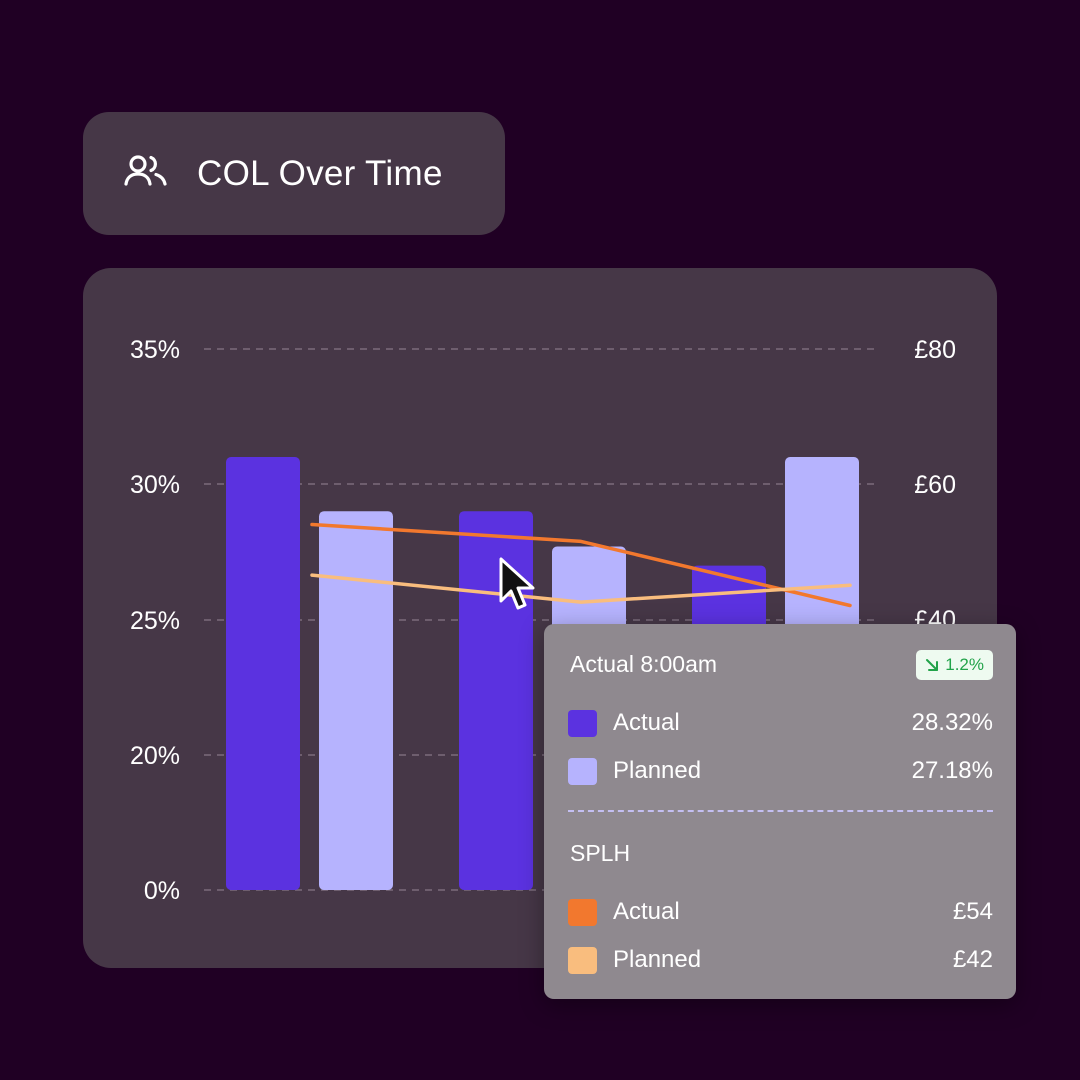 This screenshot has height=1080, width=1080. Describe the element at coordinates (932, 665) in the screenshot. I see `arrow-down-right-icon` at that location.